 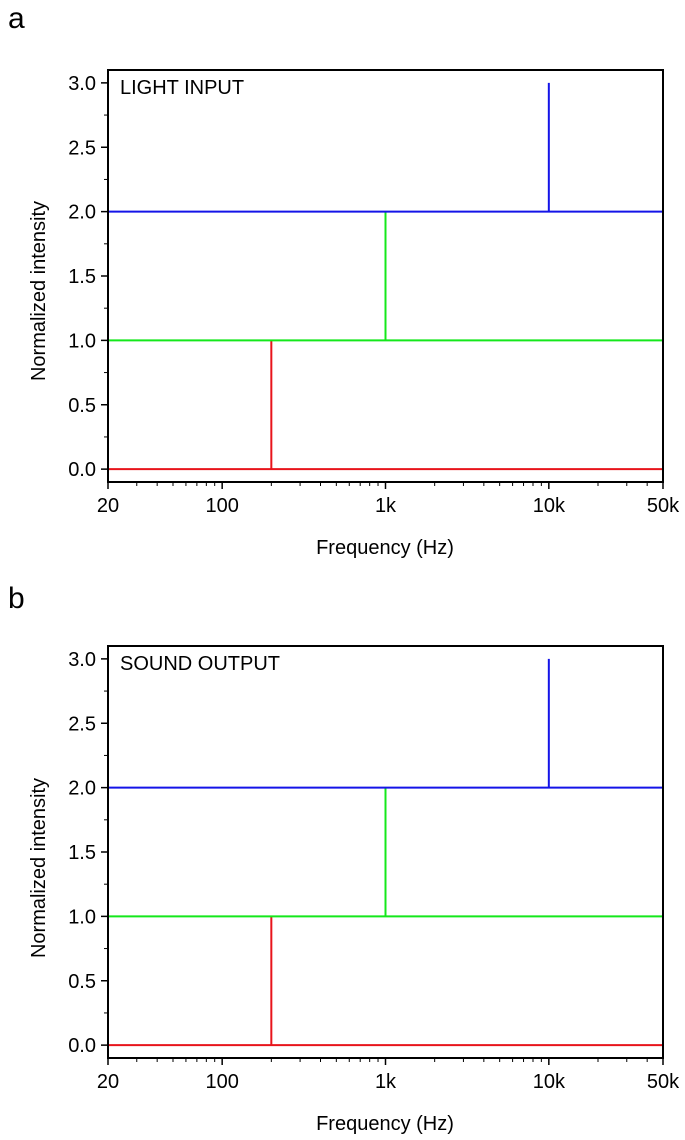 What do you see at coordinates (200, 664) in the screenshot?
I see `annotation: SOUND OUTPUT` at bounding box center [200, 664].